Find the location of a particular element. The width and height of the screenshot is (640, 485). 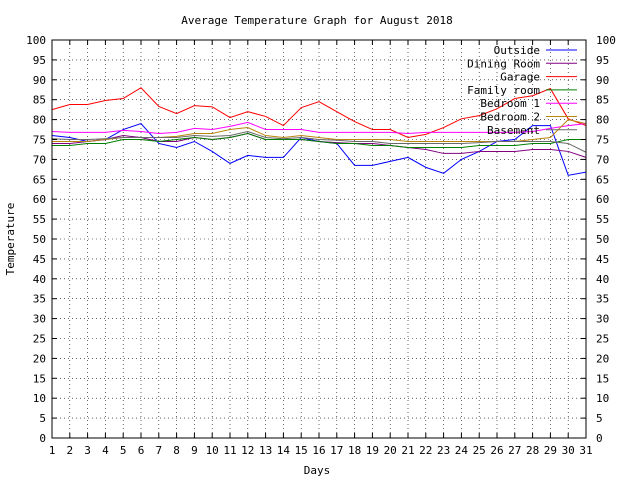

x-tick-label: 2 is located at coordinates (69, 450).